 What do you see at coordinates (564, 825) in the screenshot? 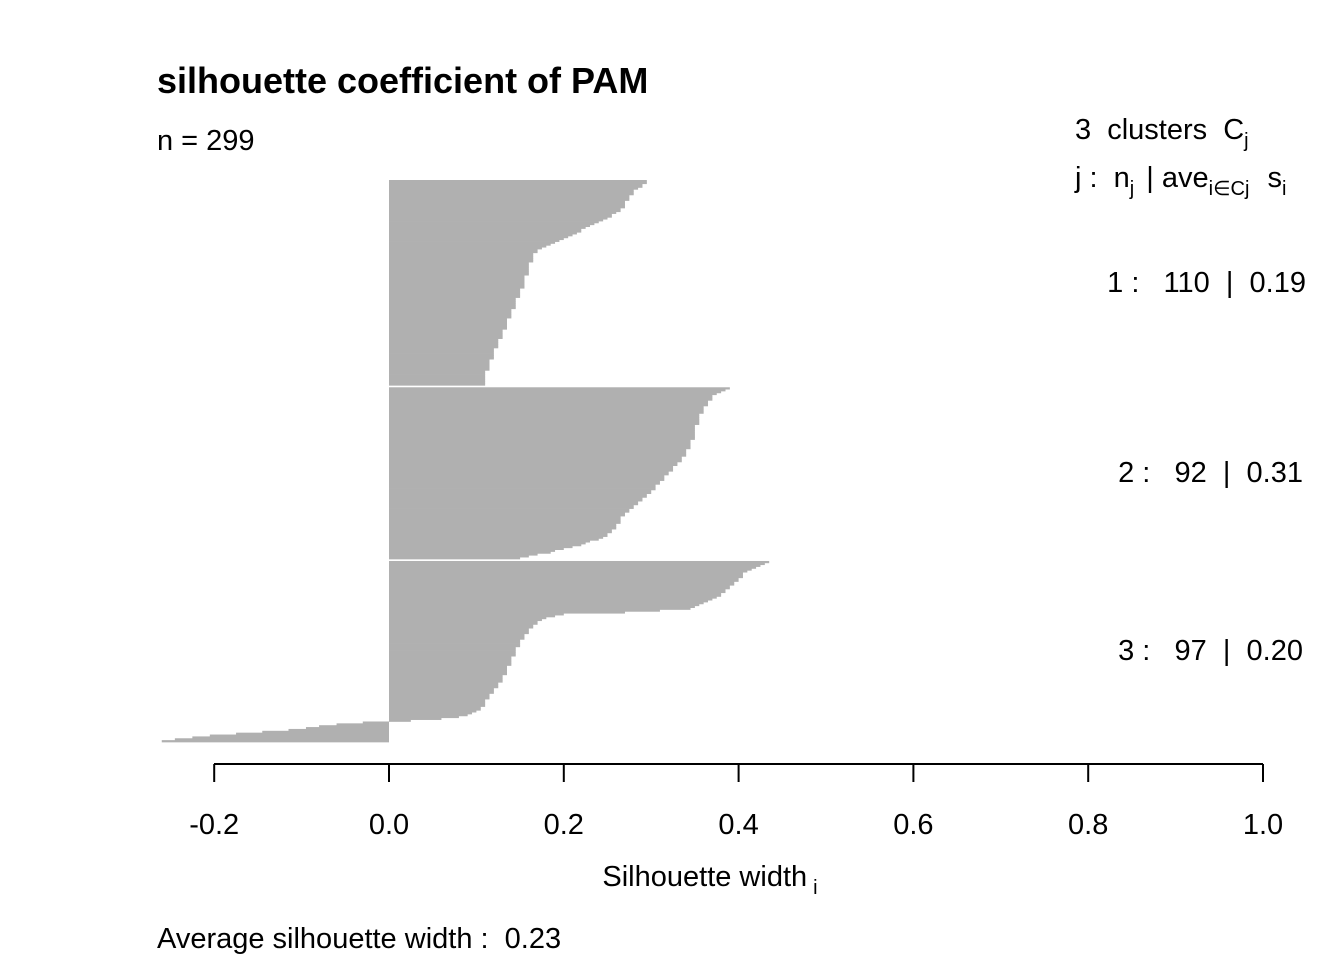
I see `x-tick-label: 0.2` at bounding box center [564, 825].